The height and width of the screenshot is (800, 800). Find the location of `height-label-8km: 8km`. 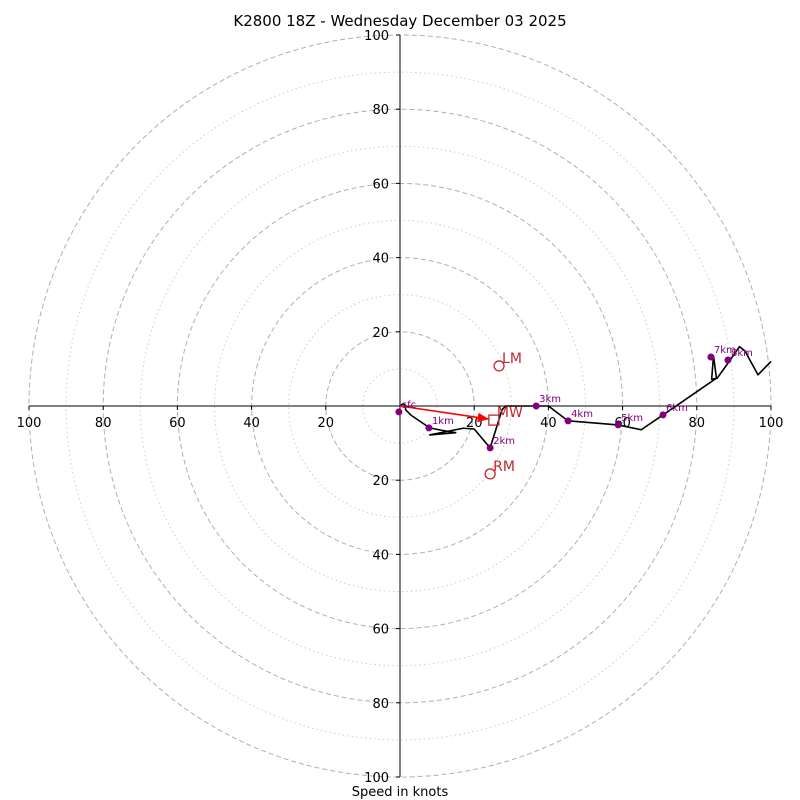

height-label-8km: 8km is located at coordinates (742, 353).